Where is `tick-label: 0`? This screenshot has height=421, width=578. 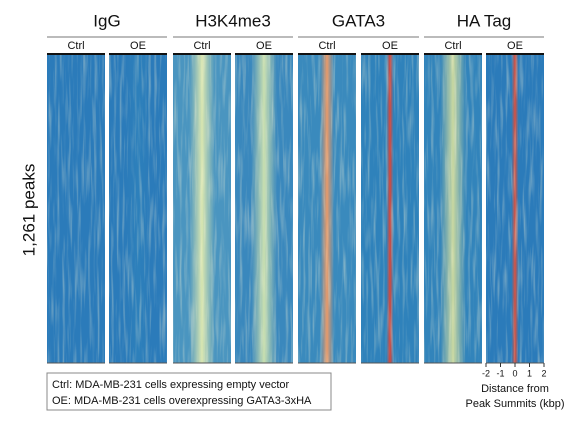
tick-label: 0 is located at coordinates (514, 373).